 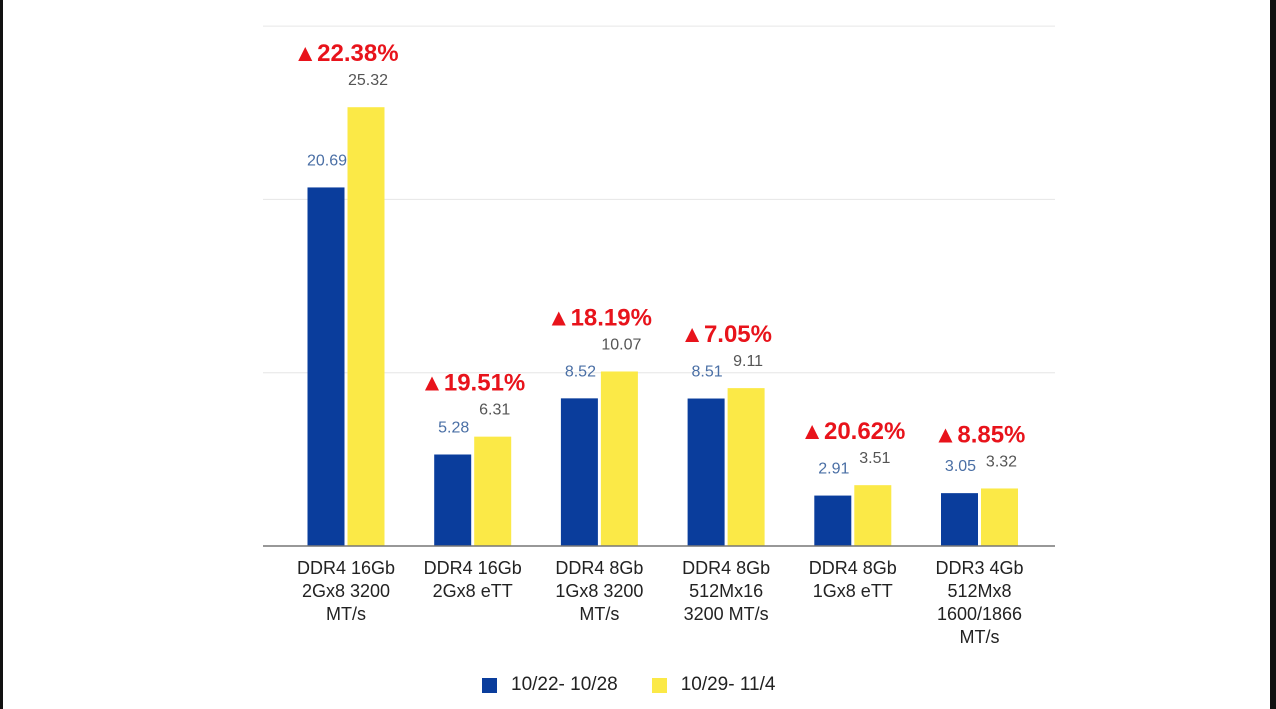 What do you see at coordinates (726, 334) in the screenshot?
I see `change-annotation-4: ▲7.05%` at bounding box center [726, 334].